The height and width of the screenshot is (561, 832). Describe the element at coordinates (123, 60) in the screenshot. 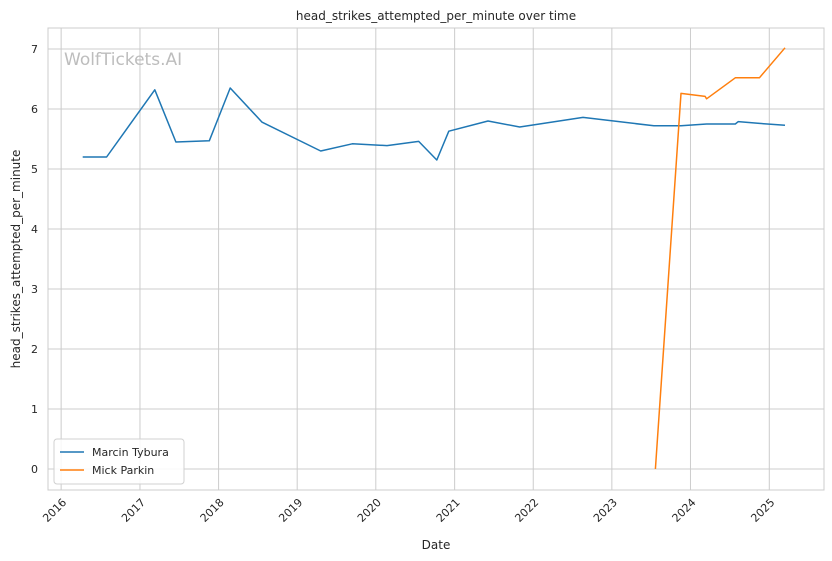

I see `watermark: WolfTickets.AI` at that location.